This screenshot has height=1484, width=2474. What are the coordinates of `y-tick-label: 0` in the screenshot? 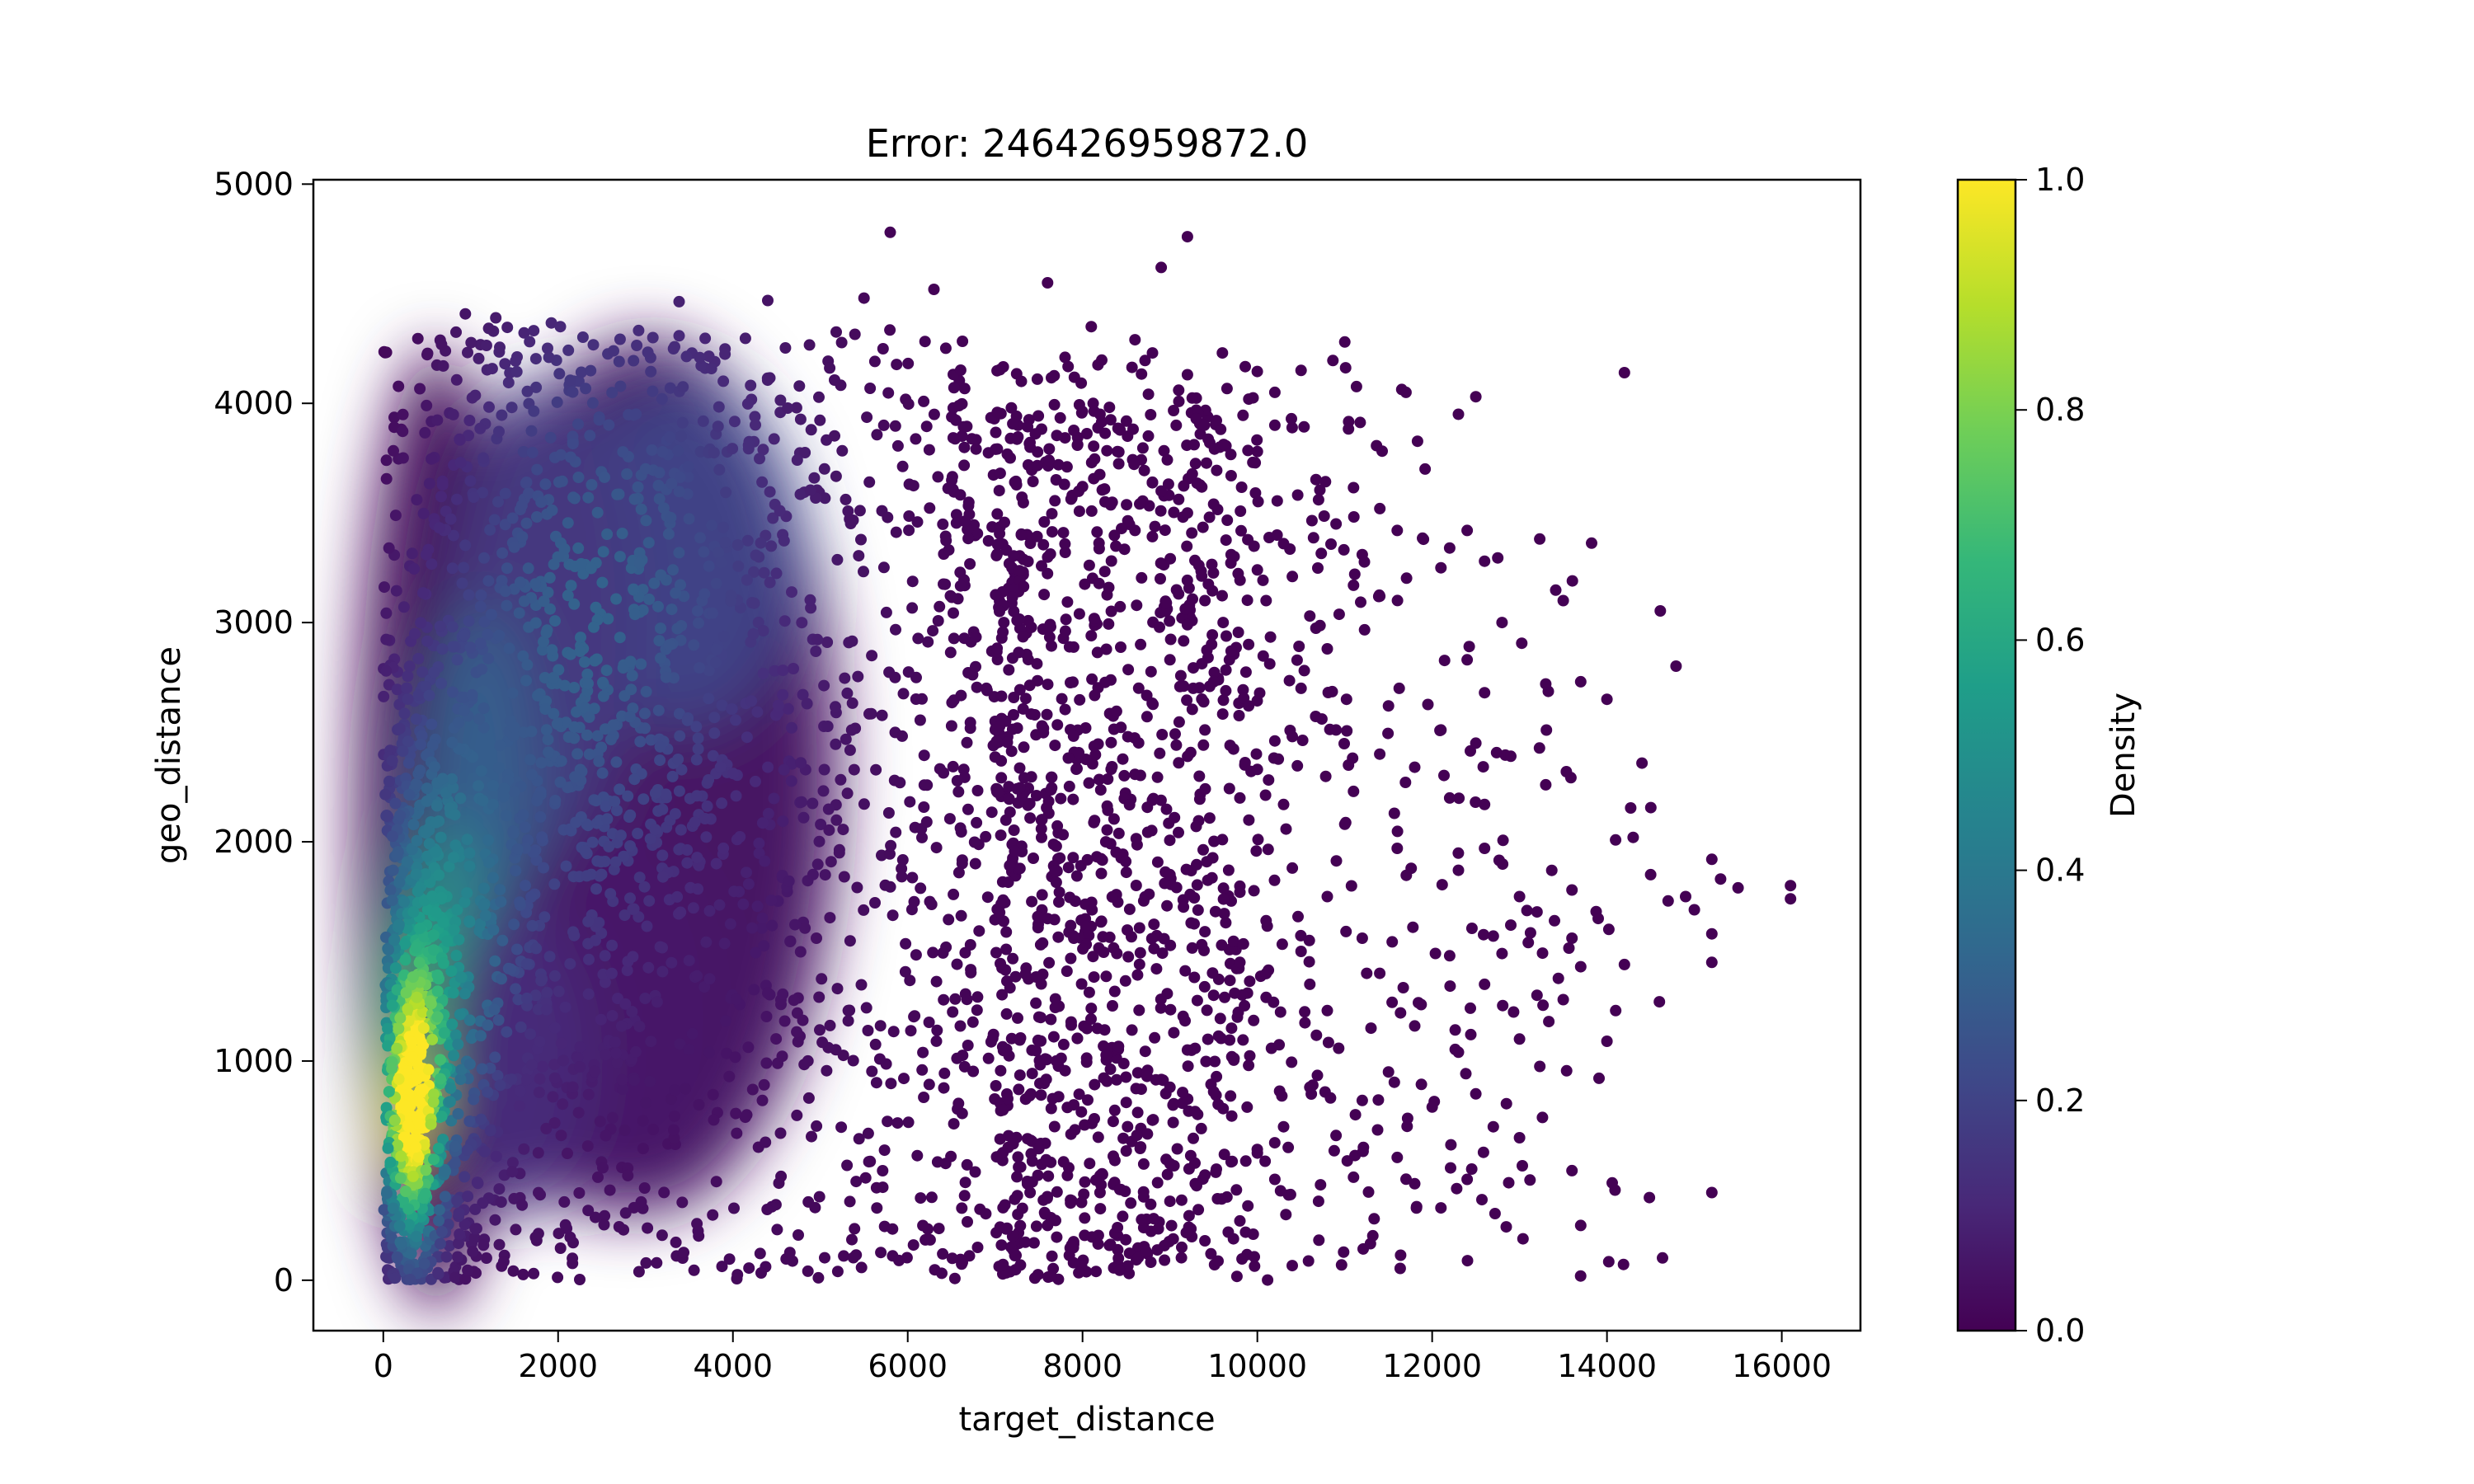 It's located at (284, 1280).